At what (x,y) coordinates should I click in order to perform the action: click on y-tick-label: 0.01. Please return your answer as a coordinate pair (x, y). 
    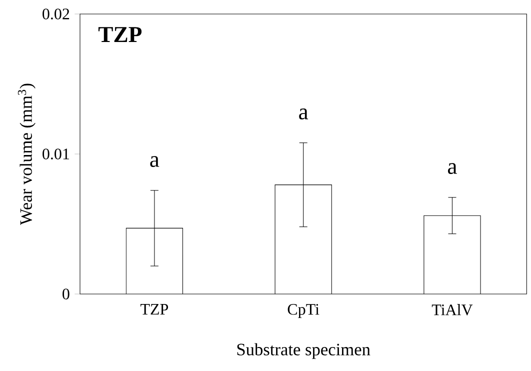
    Looking at the image, I should click on (56, 154).